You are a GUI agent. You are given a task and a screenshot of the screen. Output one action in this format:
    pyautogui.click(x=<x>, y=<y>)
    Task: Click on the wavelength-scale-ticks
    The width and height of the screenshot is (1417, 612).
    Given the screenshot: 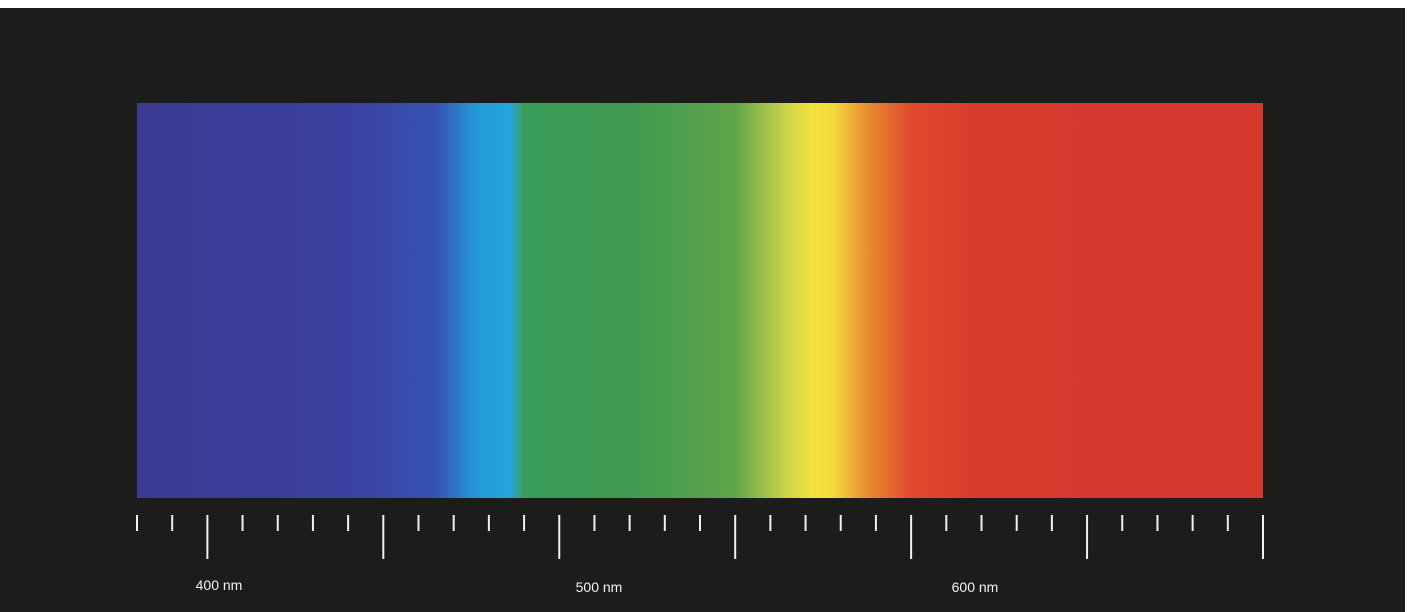 What is the action you would take?
    pyautogui.click(x=700, y=537)
    